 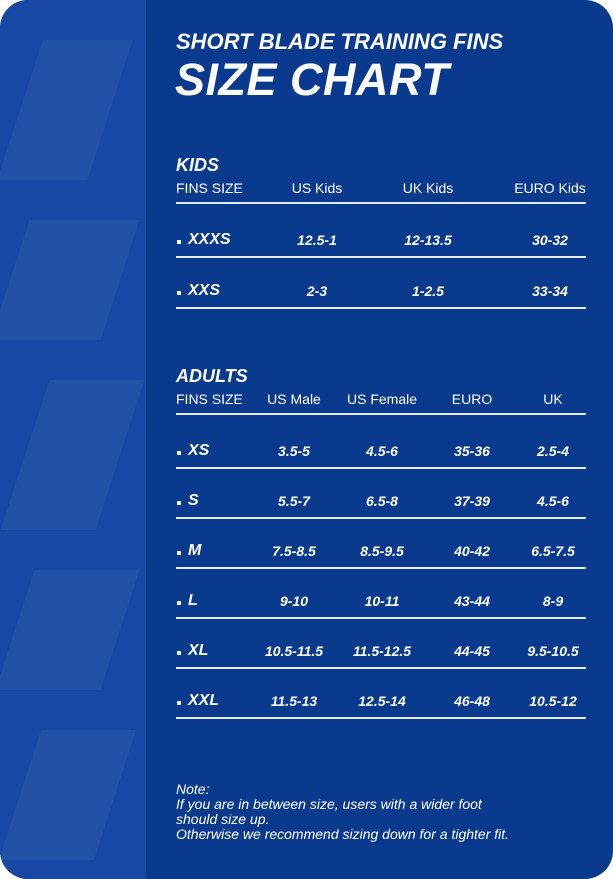 What do you see at coordinates (382, 651) in the screenshot?
I see `size-value: 11.5-12.5` at bounding box center [382, 651].